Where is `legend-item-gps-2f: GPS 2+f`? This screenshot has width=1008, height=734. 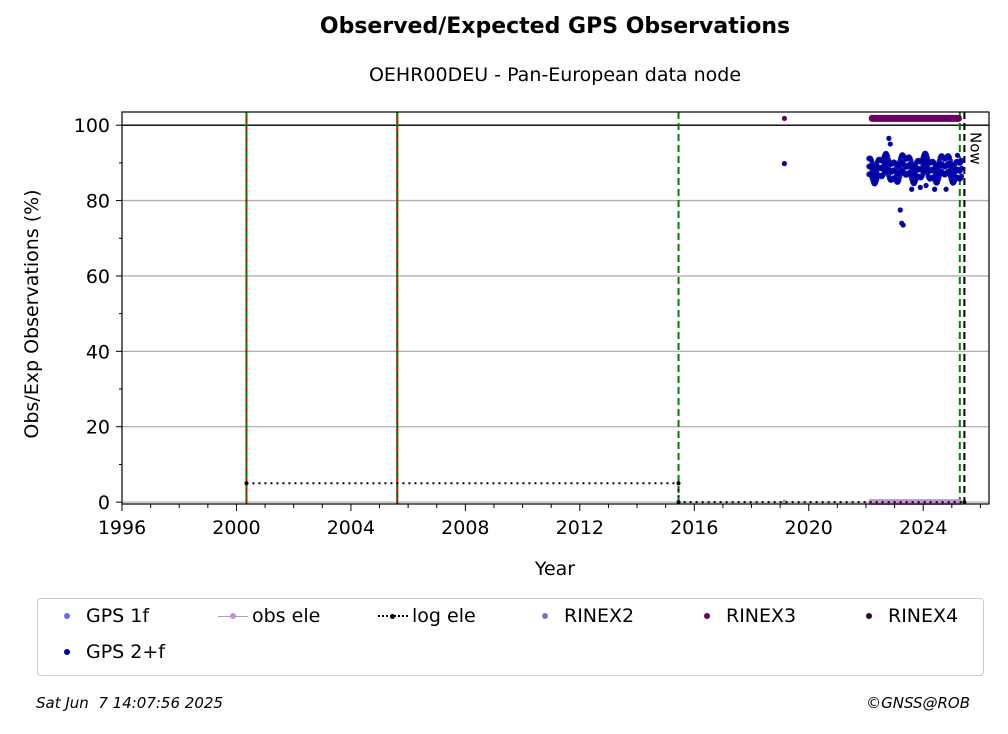 legend-item-gps-2f: GPS 2+f is located at coordinates (108, 652).